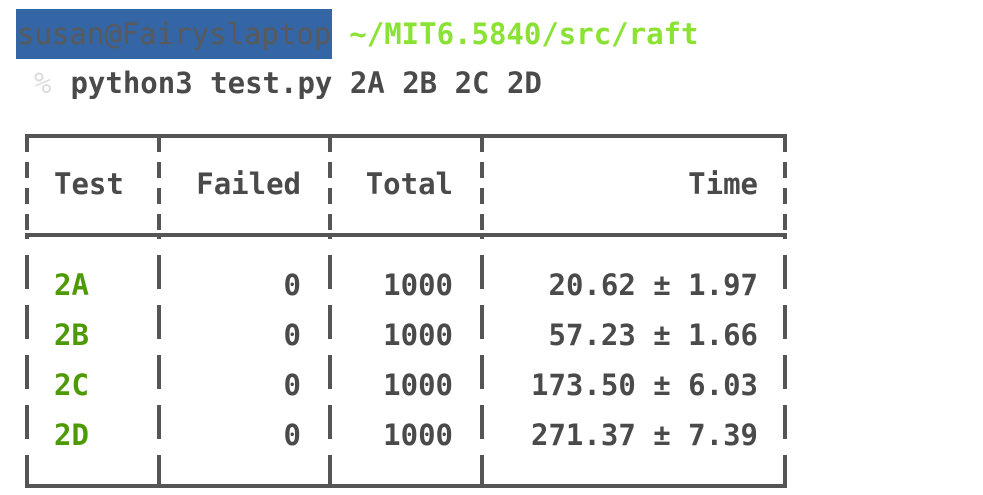  What do you see at coordinates (71, 385) in the screenshot?
I see `table-row-test: 2C` at bounding box center [71, 385].